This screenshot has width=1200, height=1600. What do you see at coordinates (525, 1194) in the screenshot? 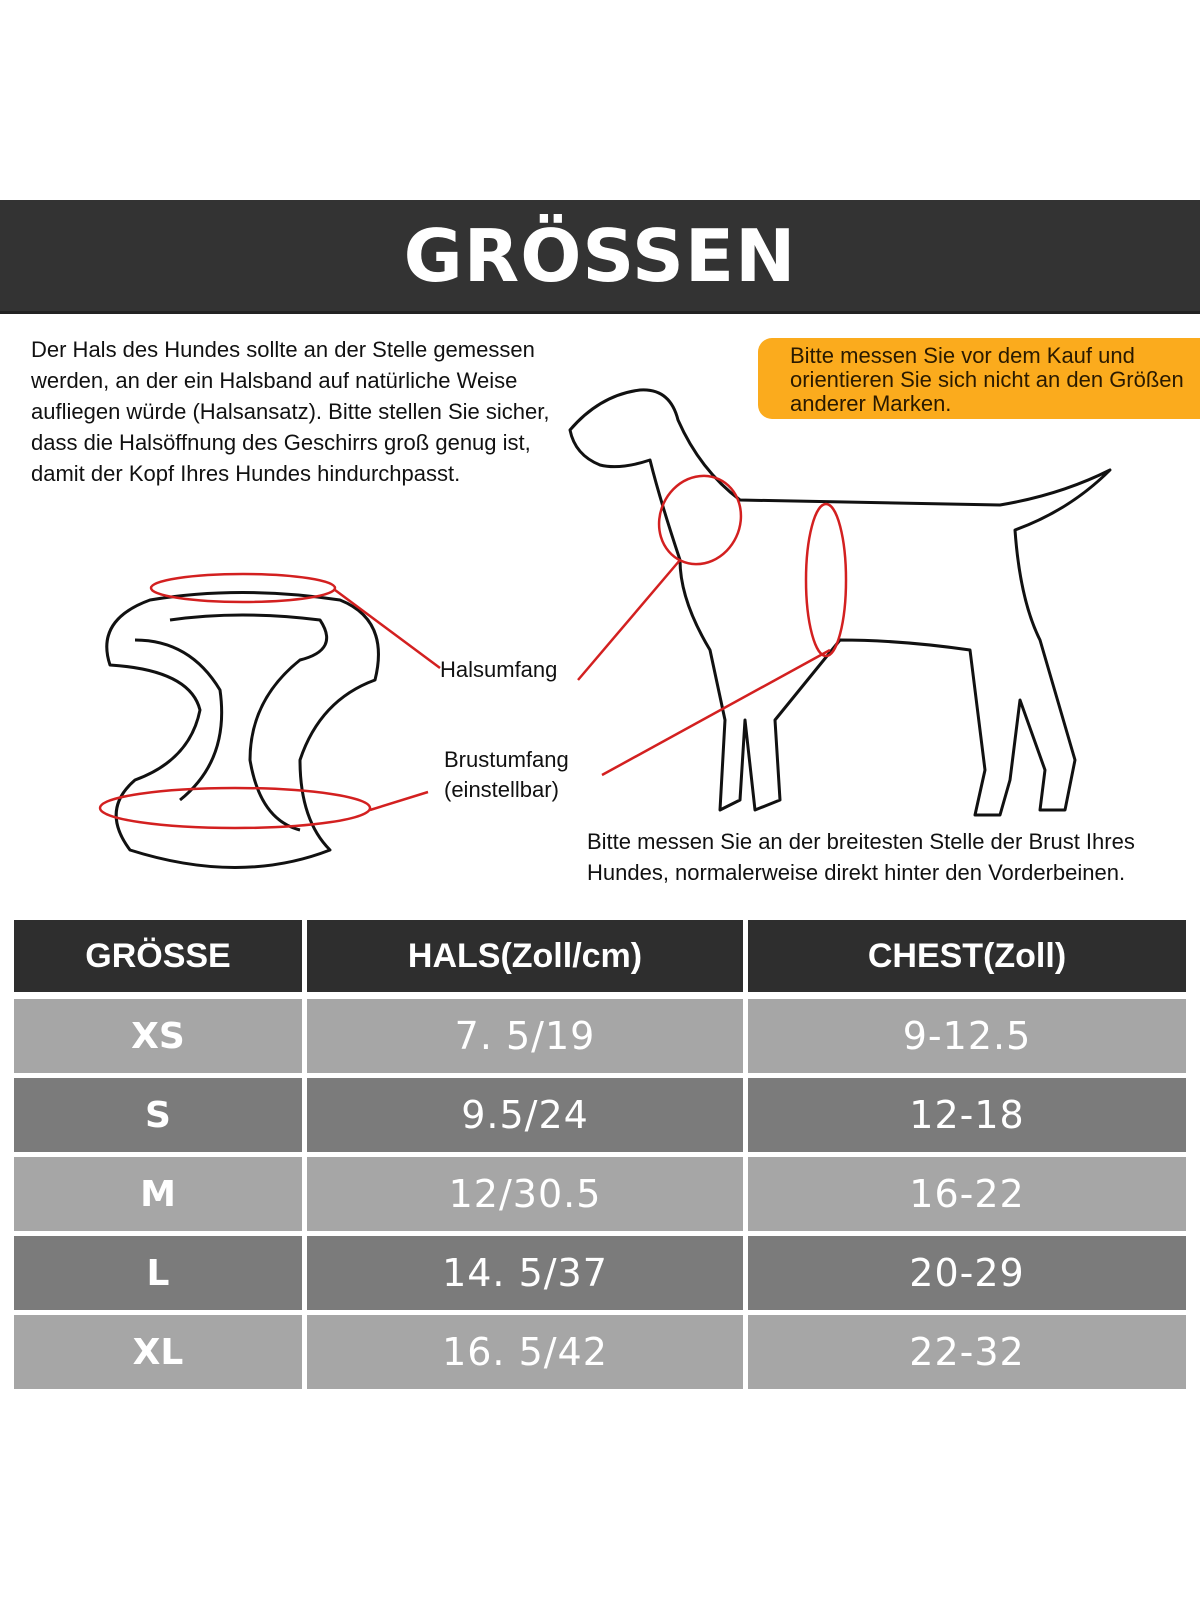
I see `neck-cell: 12/30.5` at bounding box center [525, 1194].